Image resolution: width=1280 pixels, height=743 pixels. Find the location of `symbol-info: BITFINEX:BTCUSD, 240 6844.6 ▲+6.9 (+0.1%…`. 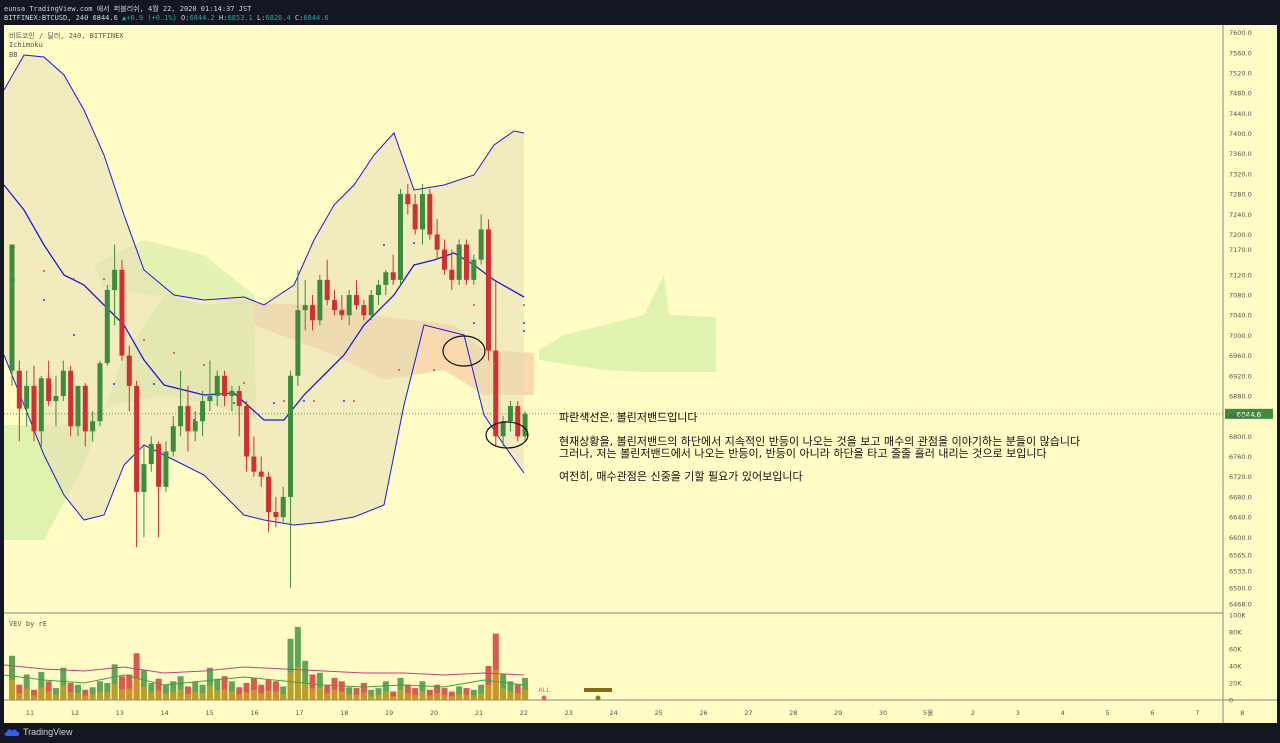

symbol-info: BITFINEX:BTCUSD, 240 6844.6 ▲+6.9 (+0.1%… is located at coordinates (166, 18).